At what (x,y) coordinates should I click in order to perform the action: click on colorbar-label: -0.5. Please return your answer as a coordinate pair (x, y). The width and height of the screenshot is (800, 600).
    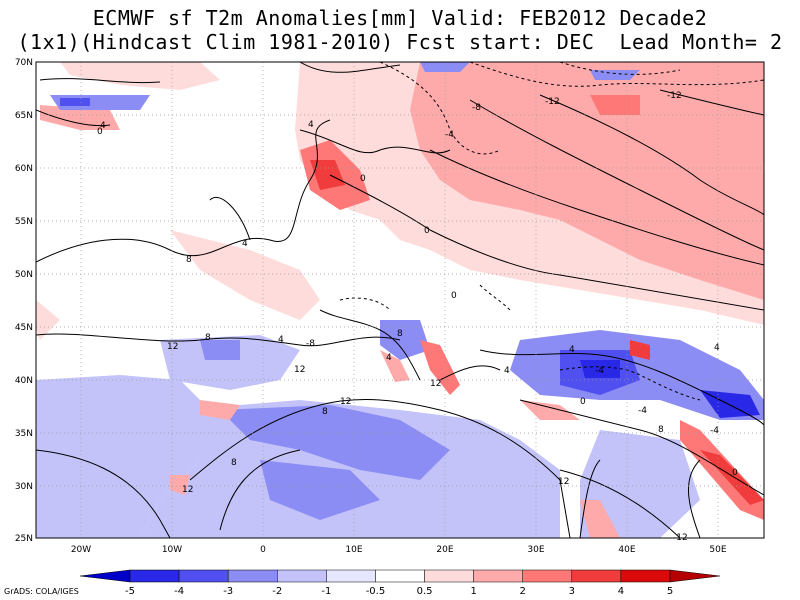
    Looking at the image, I should click on (376, 591).